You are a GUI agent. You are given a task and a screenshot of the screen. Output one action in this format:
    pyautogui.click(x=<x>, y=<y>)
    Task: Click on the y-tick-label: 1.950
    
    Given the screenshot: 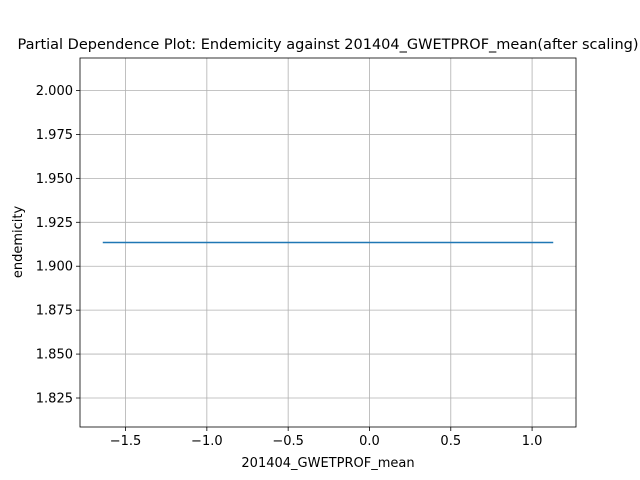 What is the action you would take?
    pyautogui.click(x=54, y=179)
    